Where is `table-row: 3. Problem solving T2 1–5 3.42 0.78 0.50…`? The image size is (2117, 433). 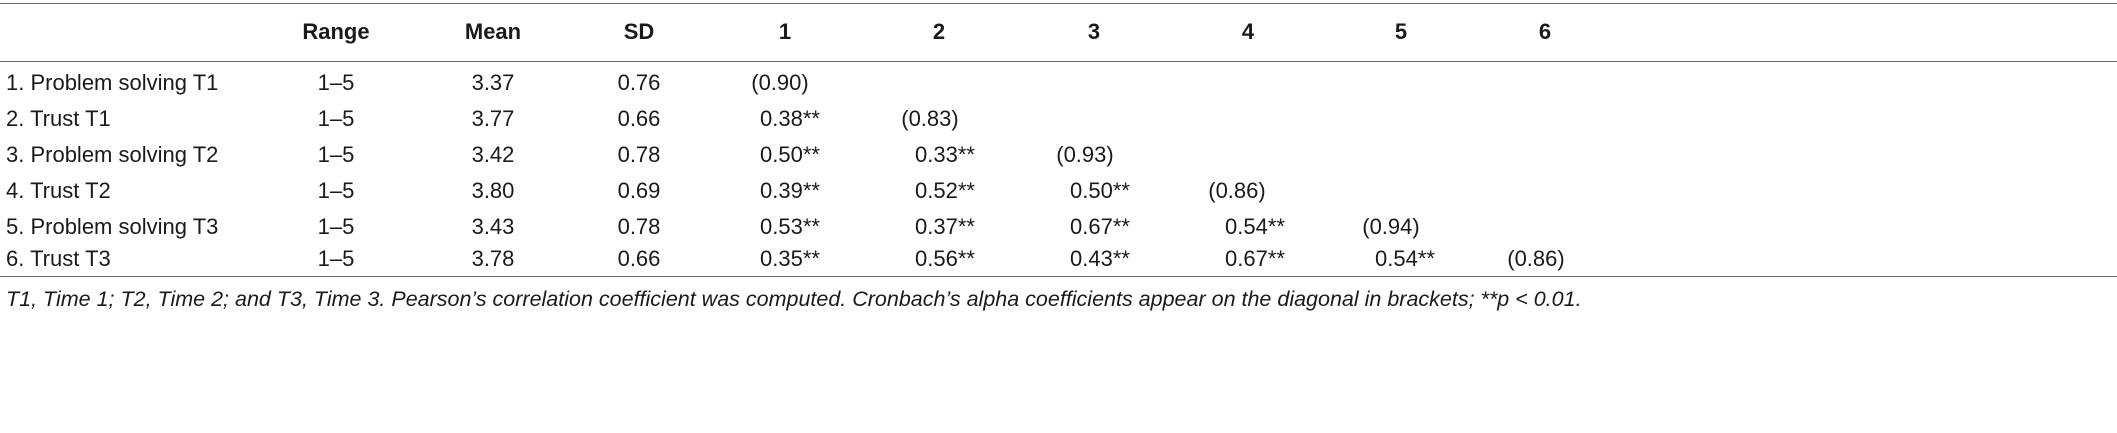 table-row: 3. Problem solving T2 1–5 3.42 0.78 0.50… is located at coordinates (1058, 155).